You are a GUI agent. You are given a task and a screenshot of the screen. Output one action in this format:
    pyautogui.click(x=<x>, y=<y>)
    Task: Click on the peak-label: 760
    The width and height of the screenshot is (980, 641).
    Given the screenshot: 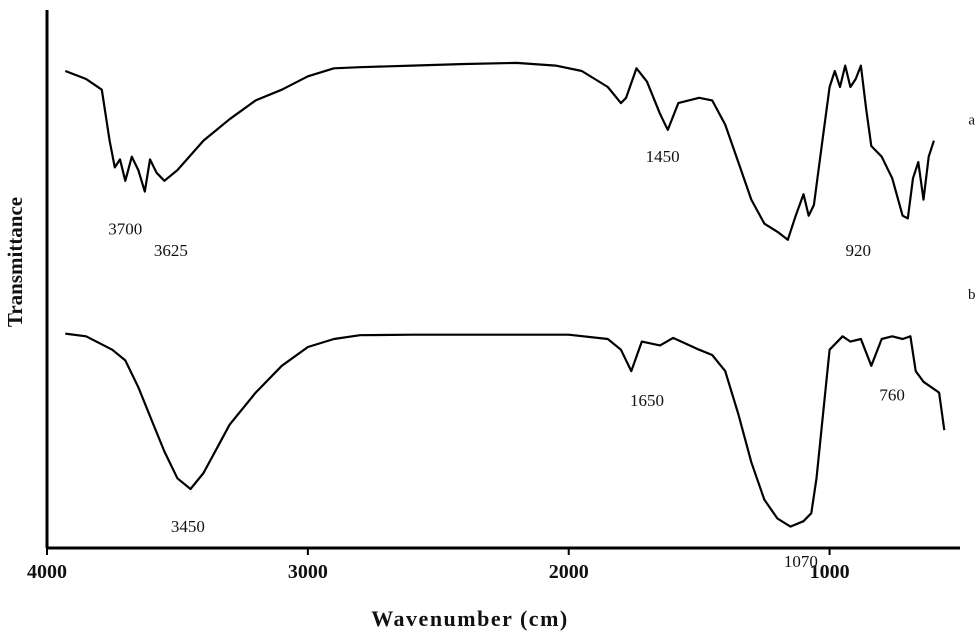 What is the action you would take?
    pyautogui.click(x=892, y=395)
    